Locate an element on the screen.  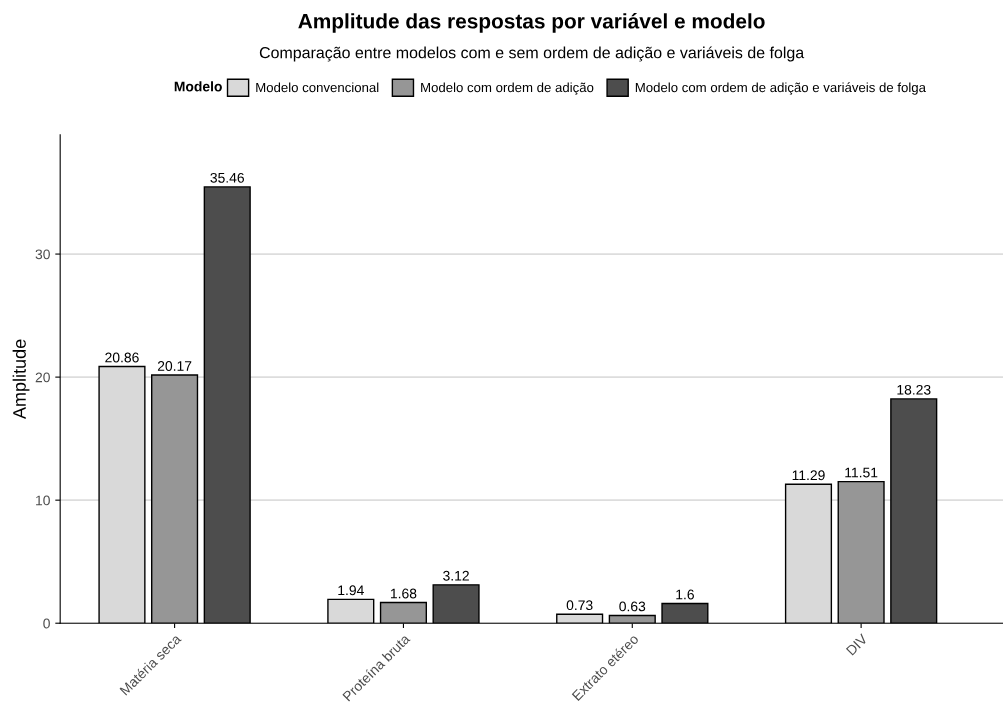
data-label: 20.86 is located at coordinates (122, 357).